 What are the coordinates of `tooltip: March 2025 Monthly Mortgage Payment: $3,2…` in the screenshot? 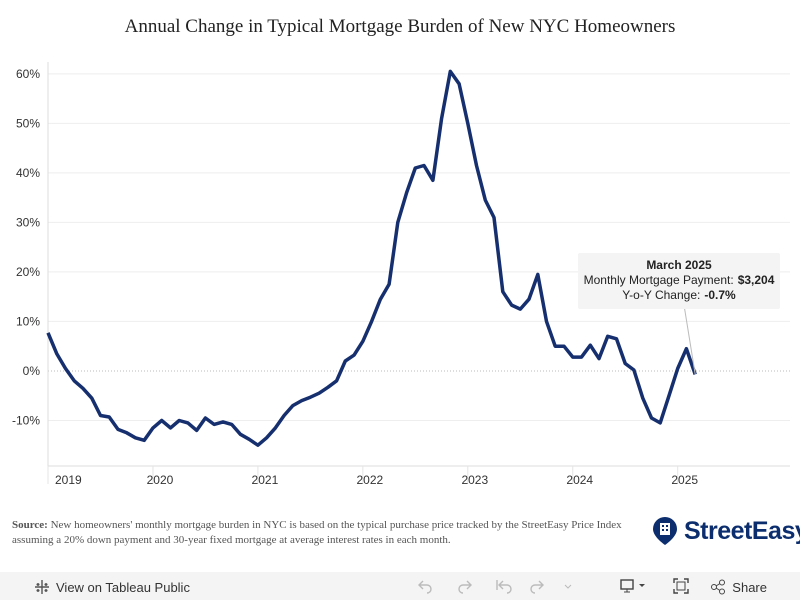 It's located at (679, 281).